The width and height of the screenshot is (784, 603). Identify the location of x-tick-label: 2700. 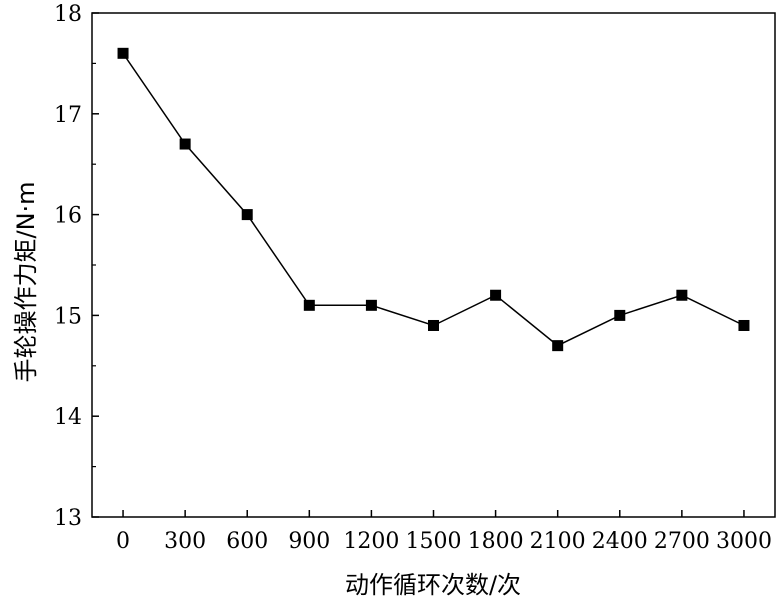
(682, 541).